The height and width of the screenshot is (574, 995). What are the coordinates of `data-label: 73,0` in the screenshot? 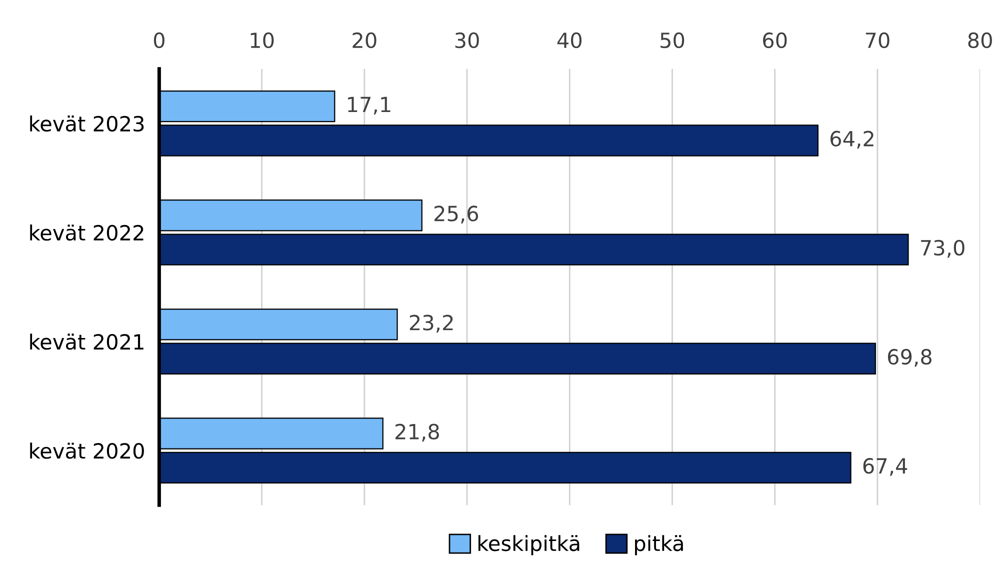 It's located at (942, 249).